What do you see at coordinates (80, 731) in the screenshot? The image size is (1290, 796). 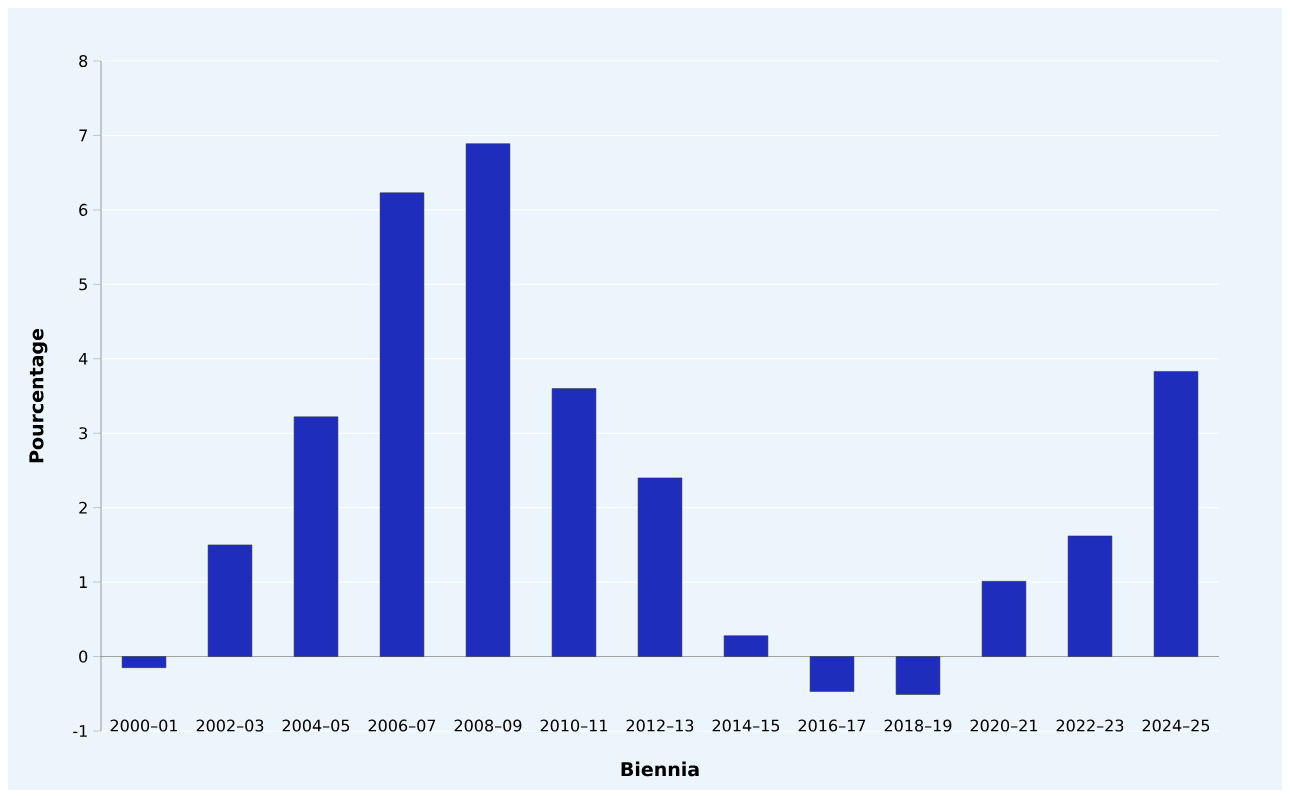 I see `y-tick-label: -1` at bounding box center [80, 731].